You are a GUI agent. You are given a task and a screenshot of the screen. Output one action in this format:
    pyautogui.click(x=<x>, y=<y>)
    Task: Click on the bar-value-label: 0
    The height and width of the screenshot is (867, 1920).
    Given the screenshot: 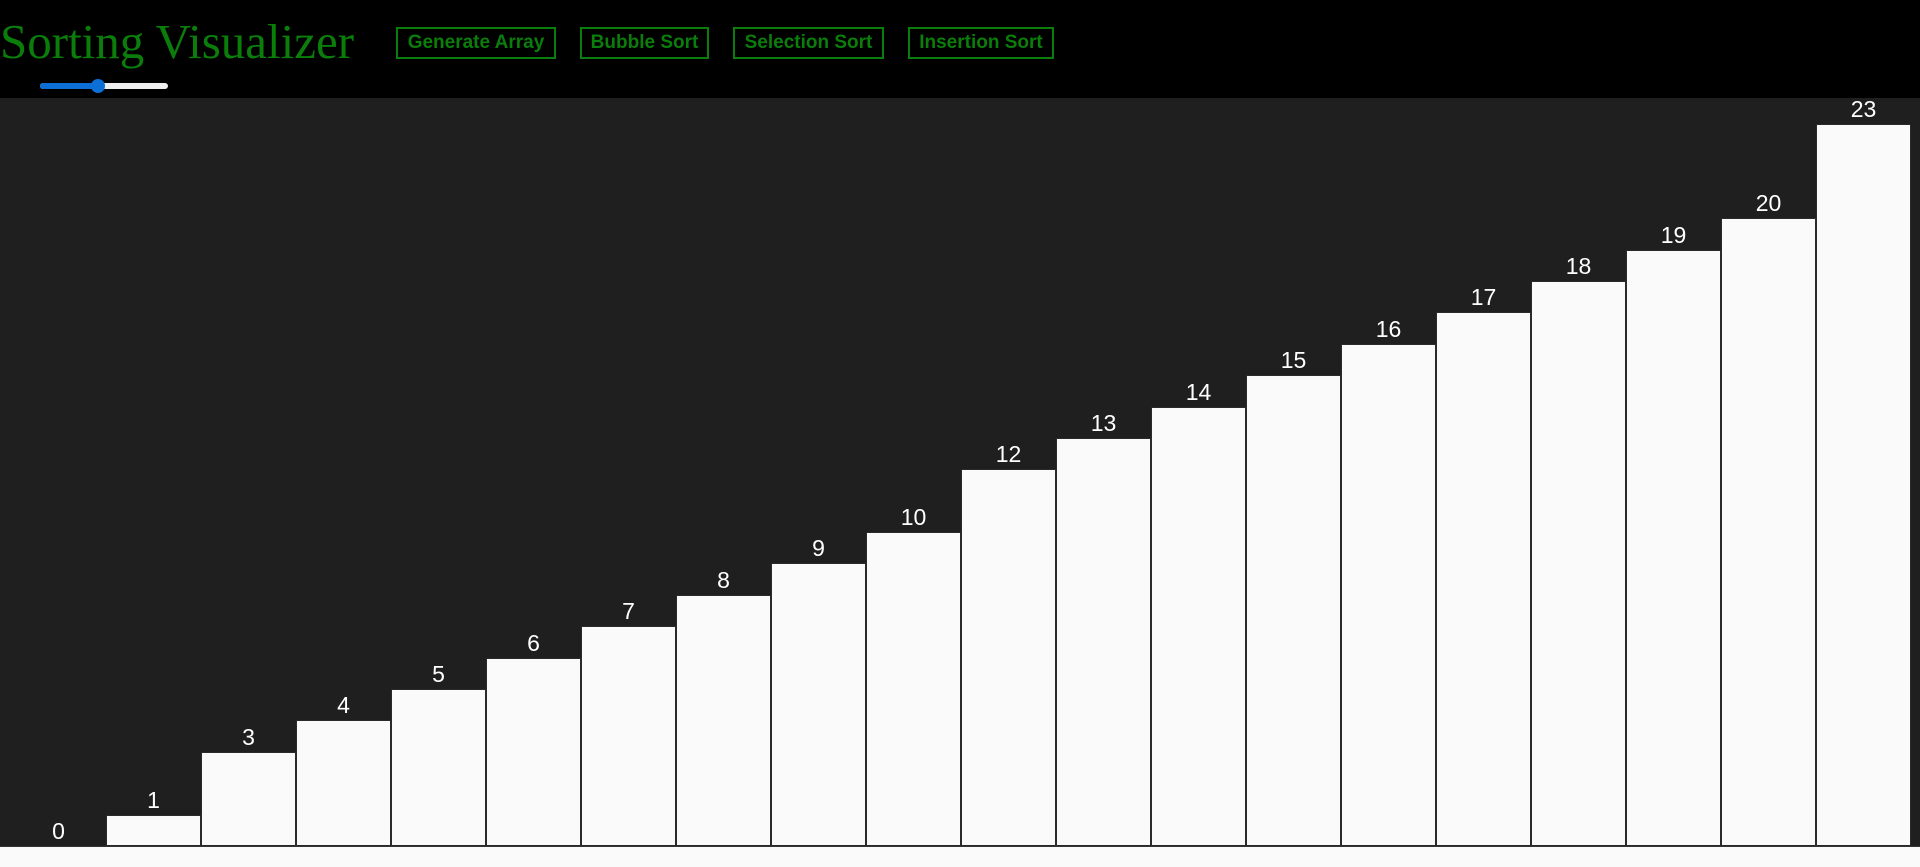 What is the action you would take?
    pyautogui.click(x=58, y=831)
    